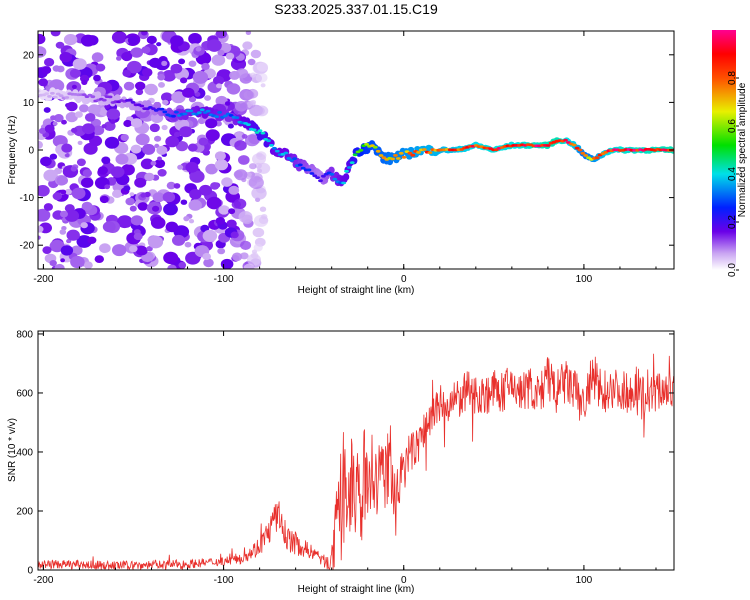 Image resolution: width=750 pixels, height=600 pixels. I want to click on colorbar-ticks: 0.0 0.2 0.4 0.6 0.8, so click(733, 174).